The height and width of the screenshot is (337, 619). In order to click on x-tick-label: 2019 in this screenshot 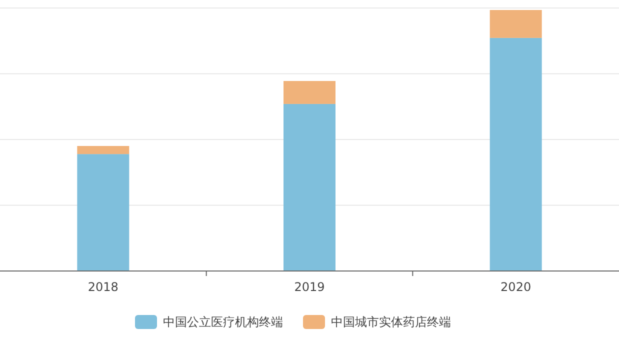, I will do `click(309, 287)`.